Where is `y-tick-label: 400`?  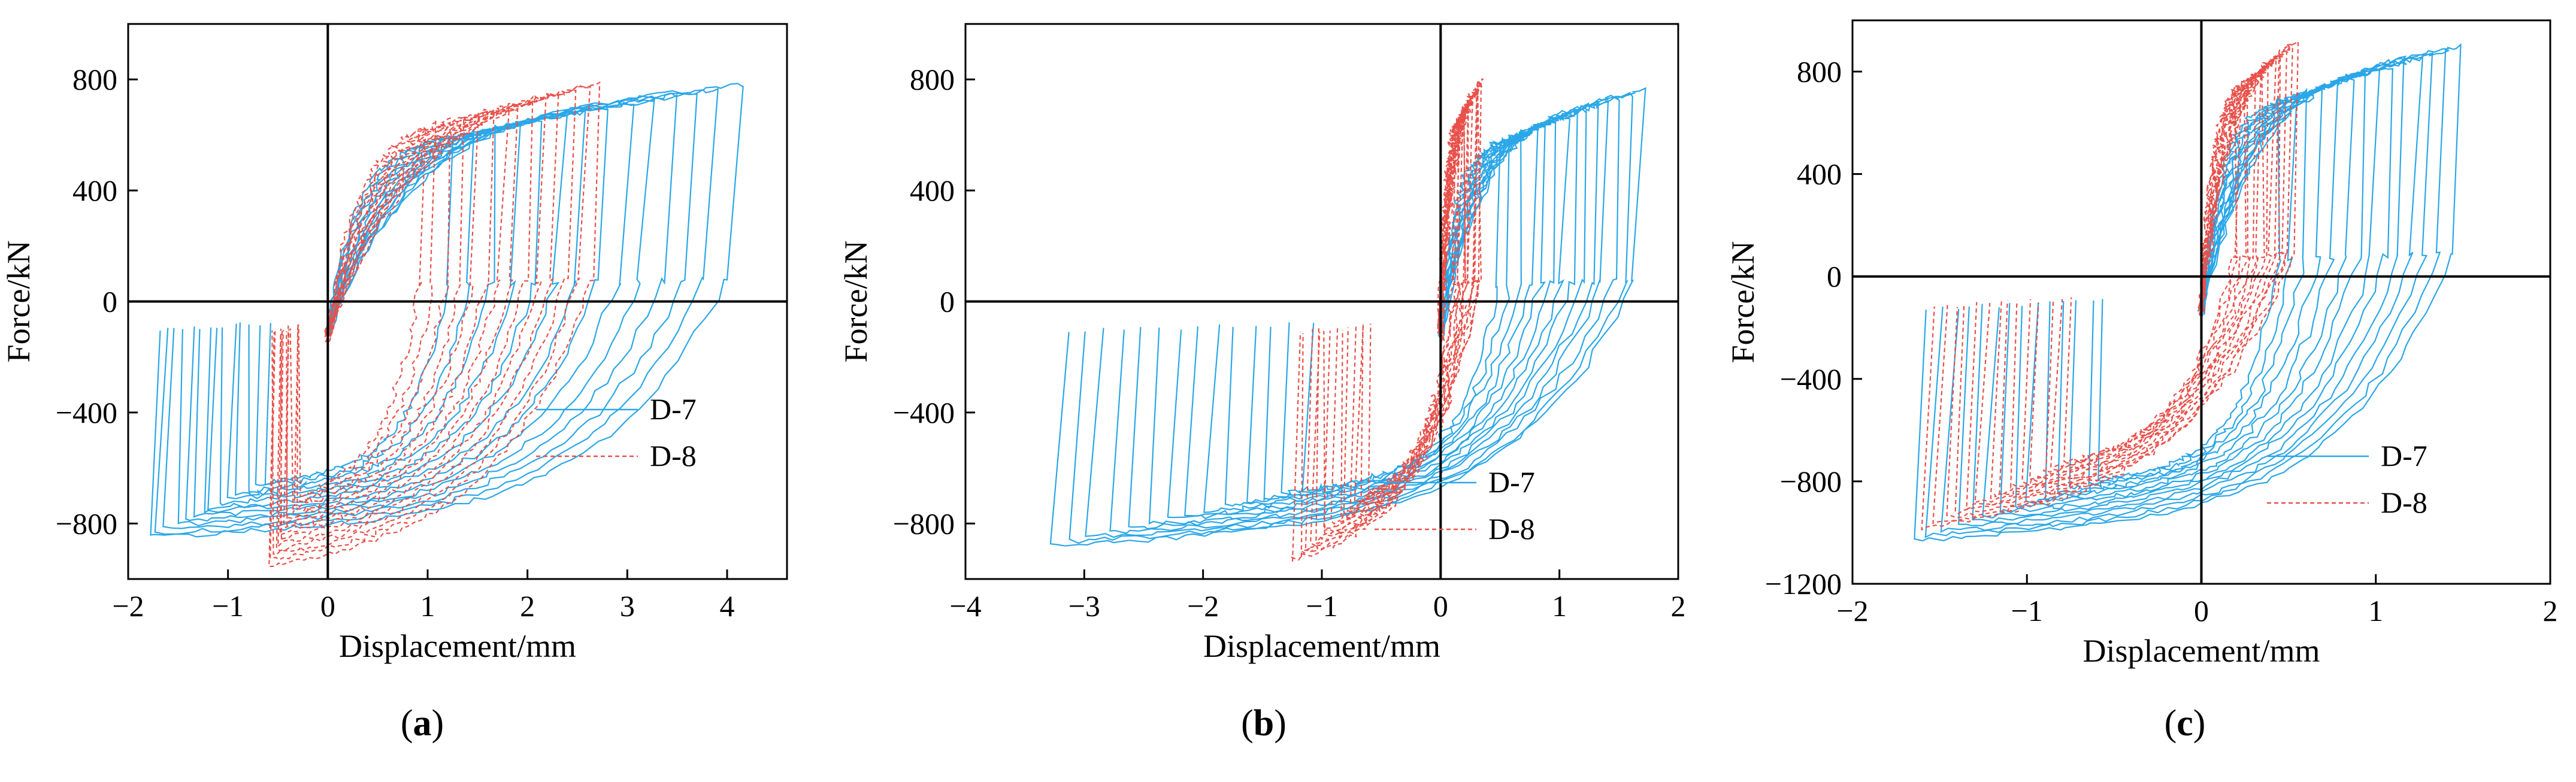 y-tick-label: 400 is located at coordinates (1819, 174).